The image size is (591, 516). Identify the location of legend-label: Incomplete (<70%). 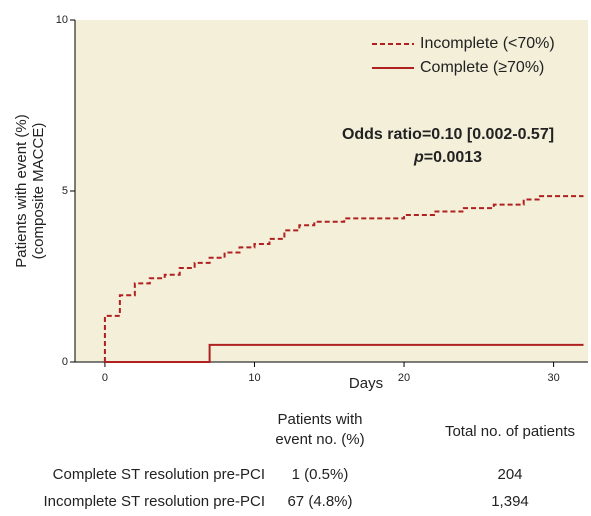
(487, 43).